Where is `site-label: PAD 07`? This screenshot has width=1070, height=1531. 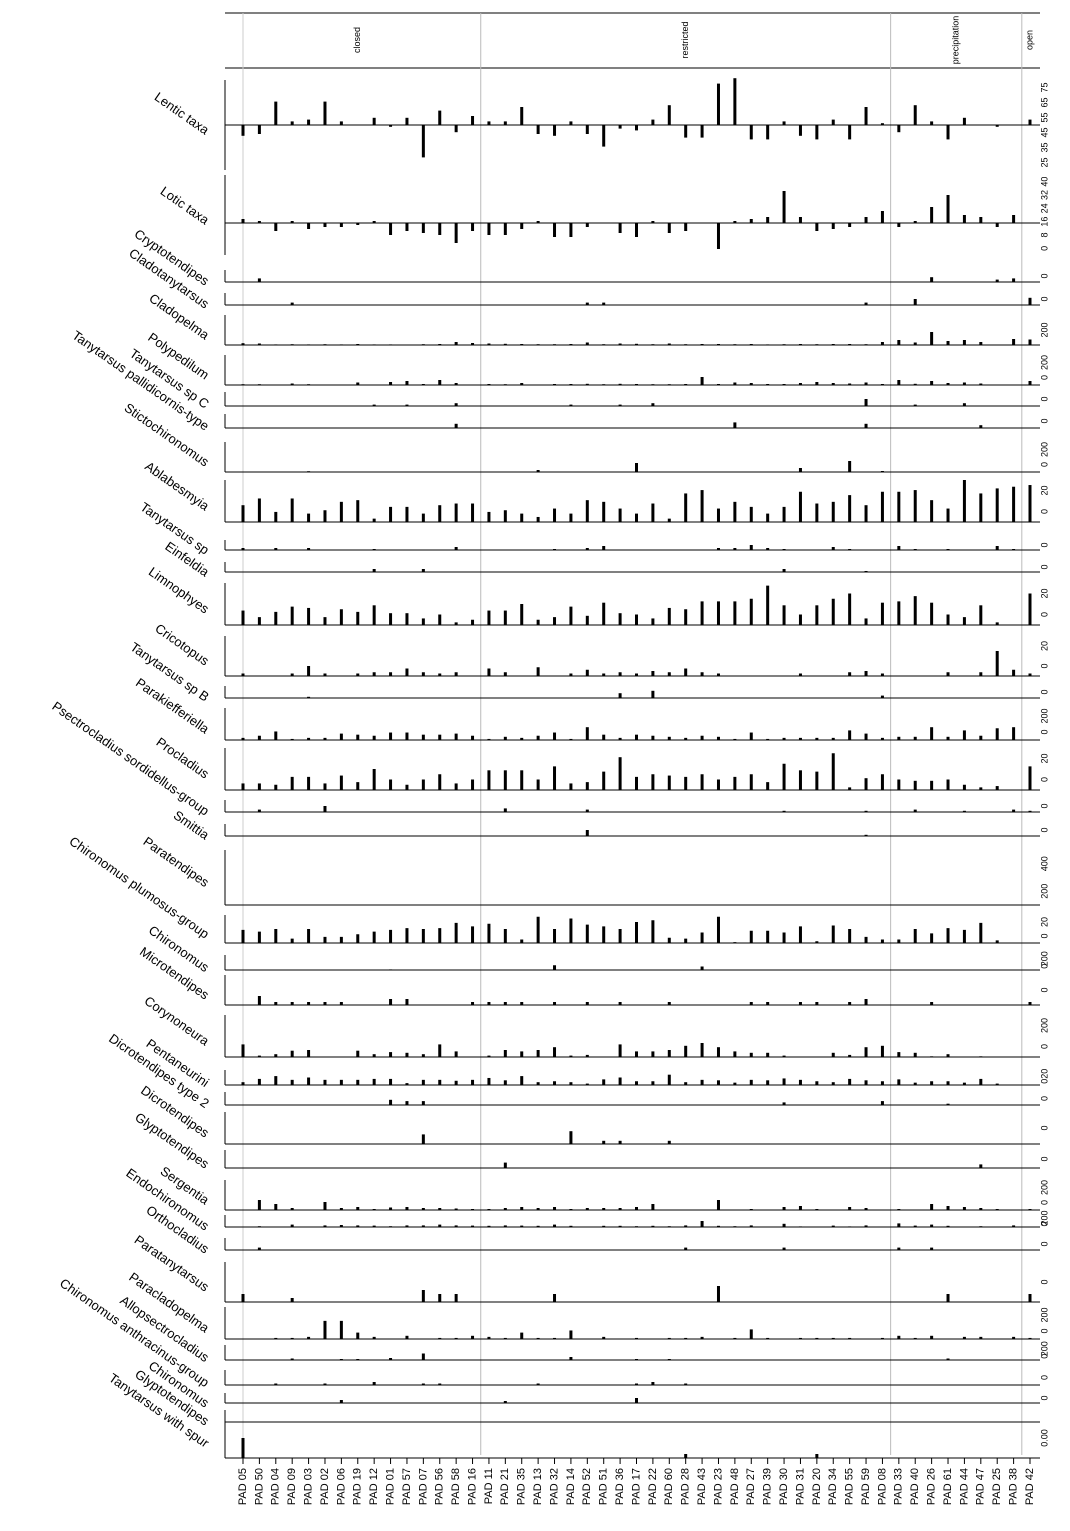
site-label: PAD 07 is located at coordinates (423, 1486).